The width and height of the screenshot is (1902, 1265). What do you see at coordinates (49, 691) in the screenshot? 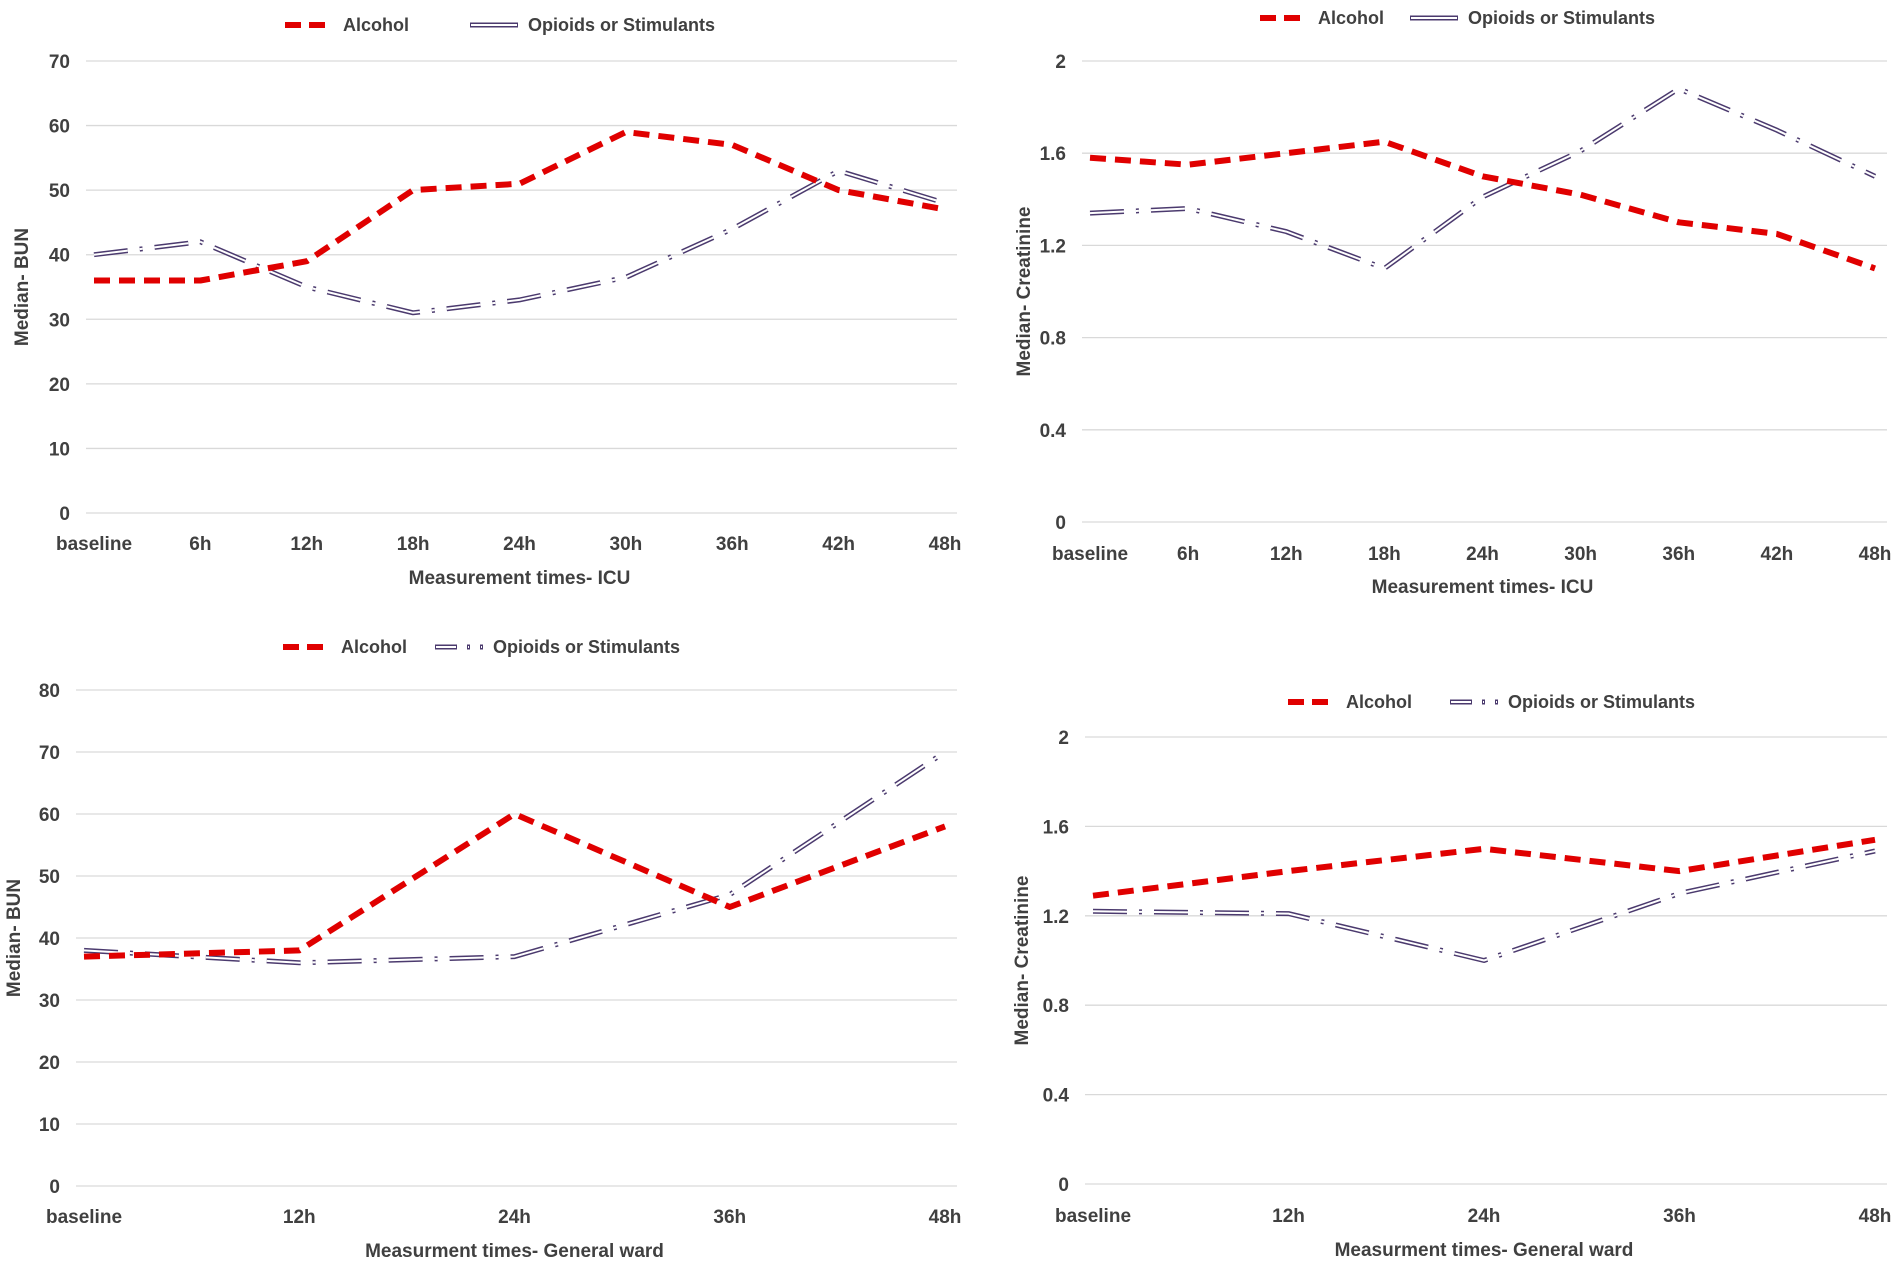
I see `y-tick-label: 80` at bounding box center [49, 691].